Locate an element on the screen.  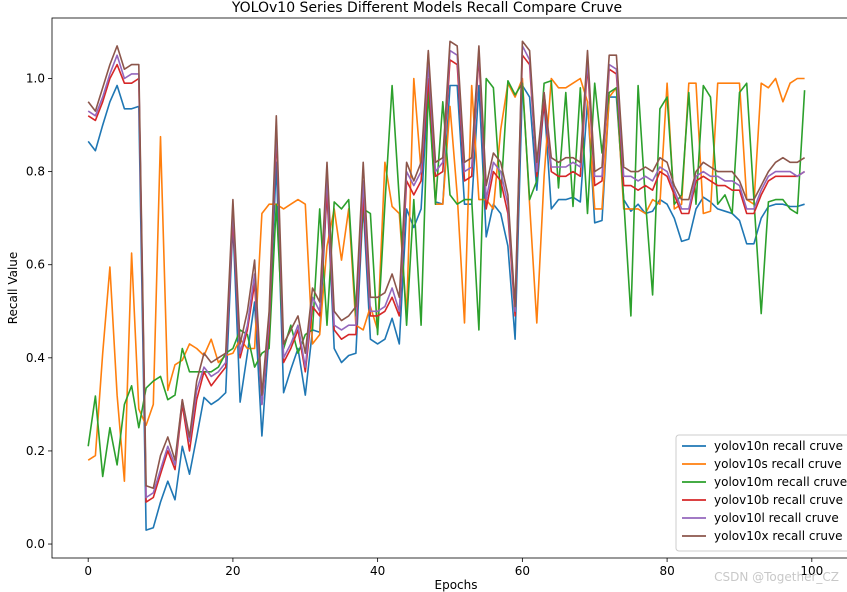
y-tick-label: 1.0 is located at coordinates (35, 79).